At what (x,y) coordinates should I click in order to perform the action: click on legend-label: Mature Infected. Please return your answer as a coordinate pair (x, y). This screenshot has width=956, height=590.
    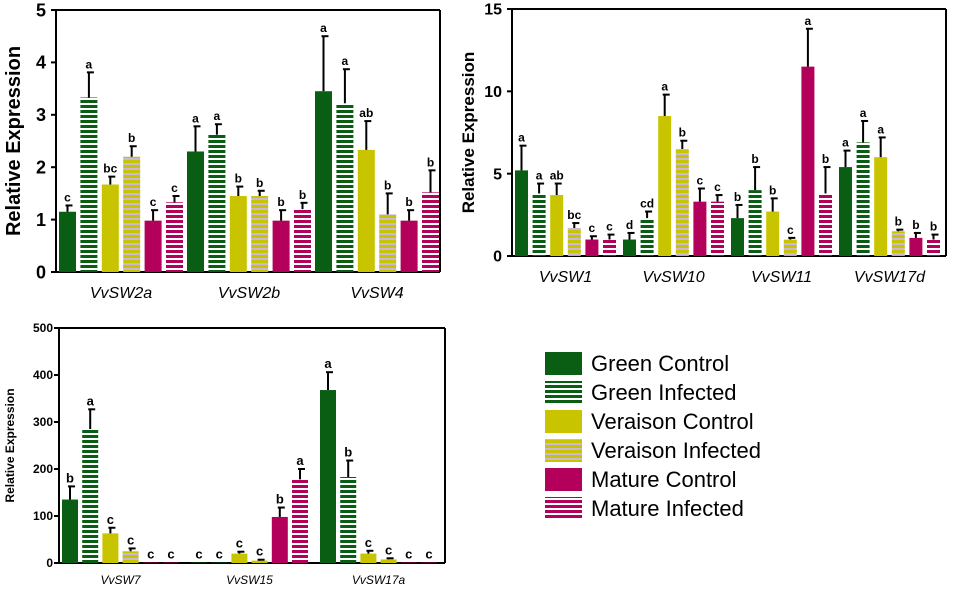
    Looking at the image, I should click on (667, 508).